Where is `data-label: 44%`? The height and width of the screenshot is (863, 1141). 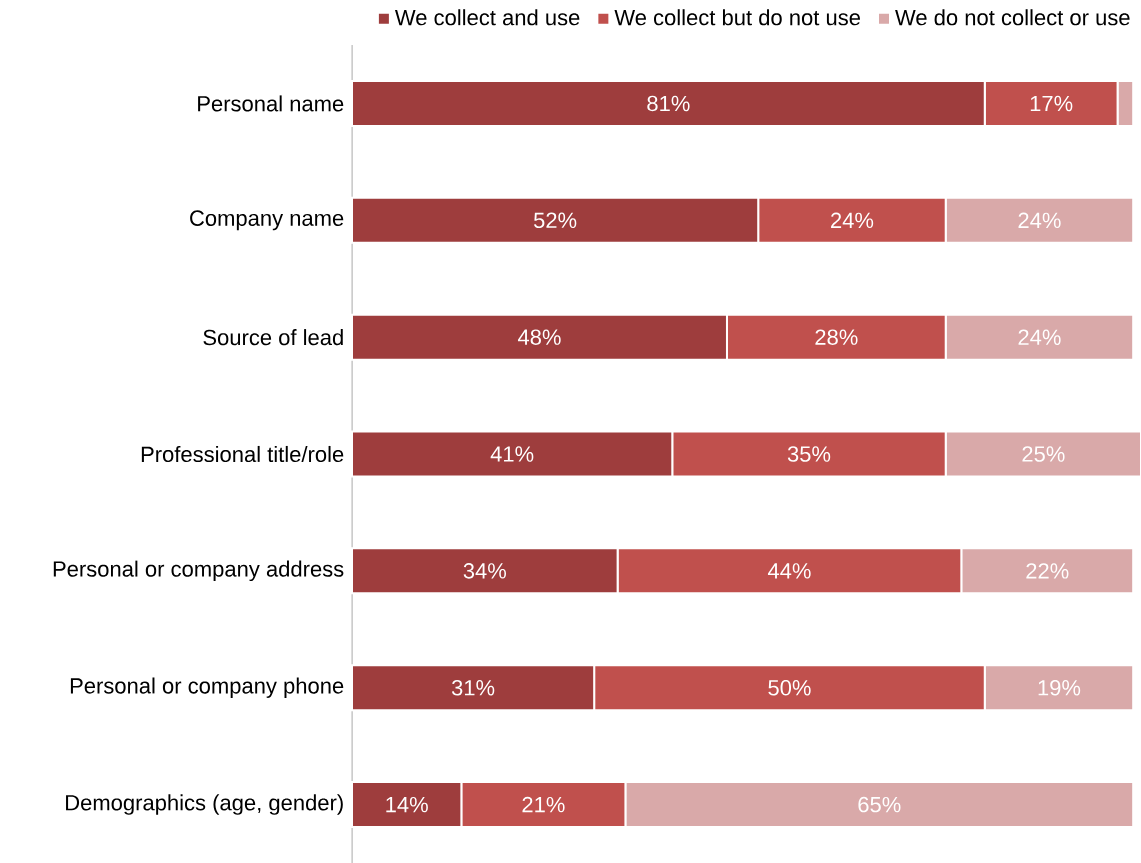 data-label: 44% is located at coordinates (789, 571).